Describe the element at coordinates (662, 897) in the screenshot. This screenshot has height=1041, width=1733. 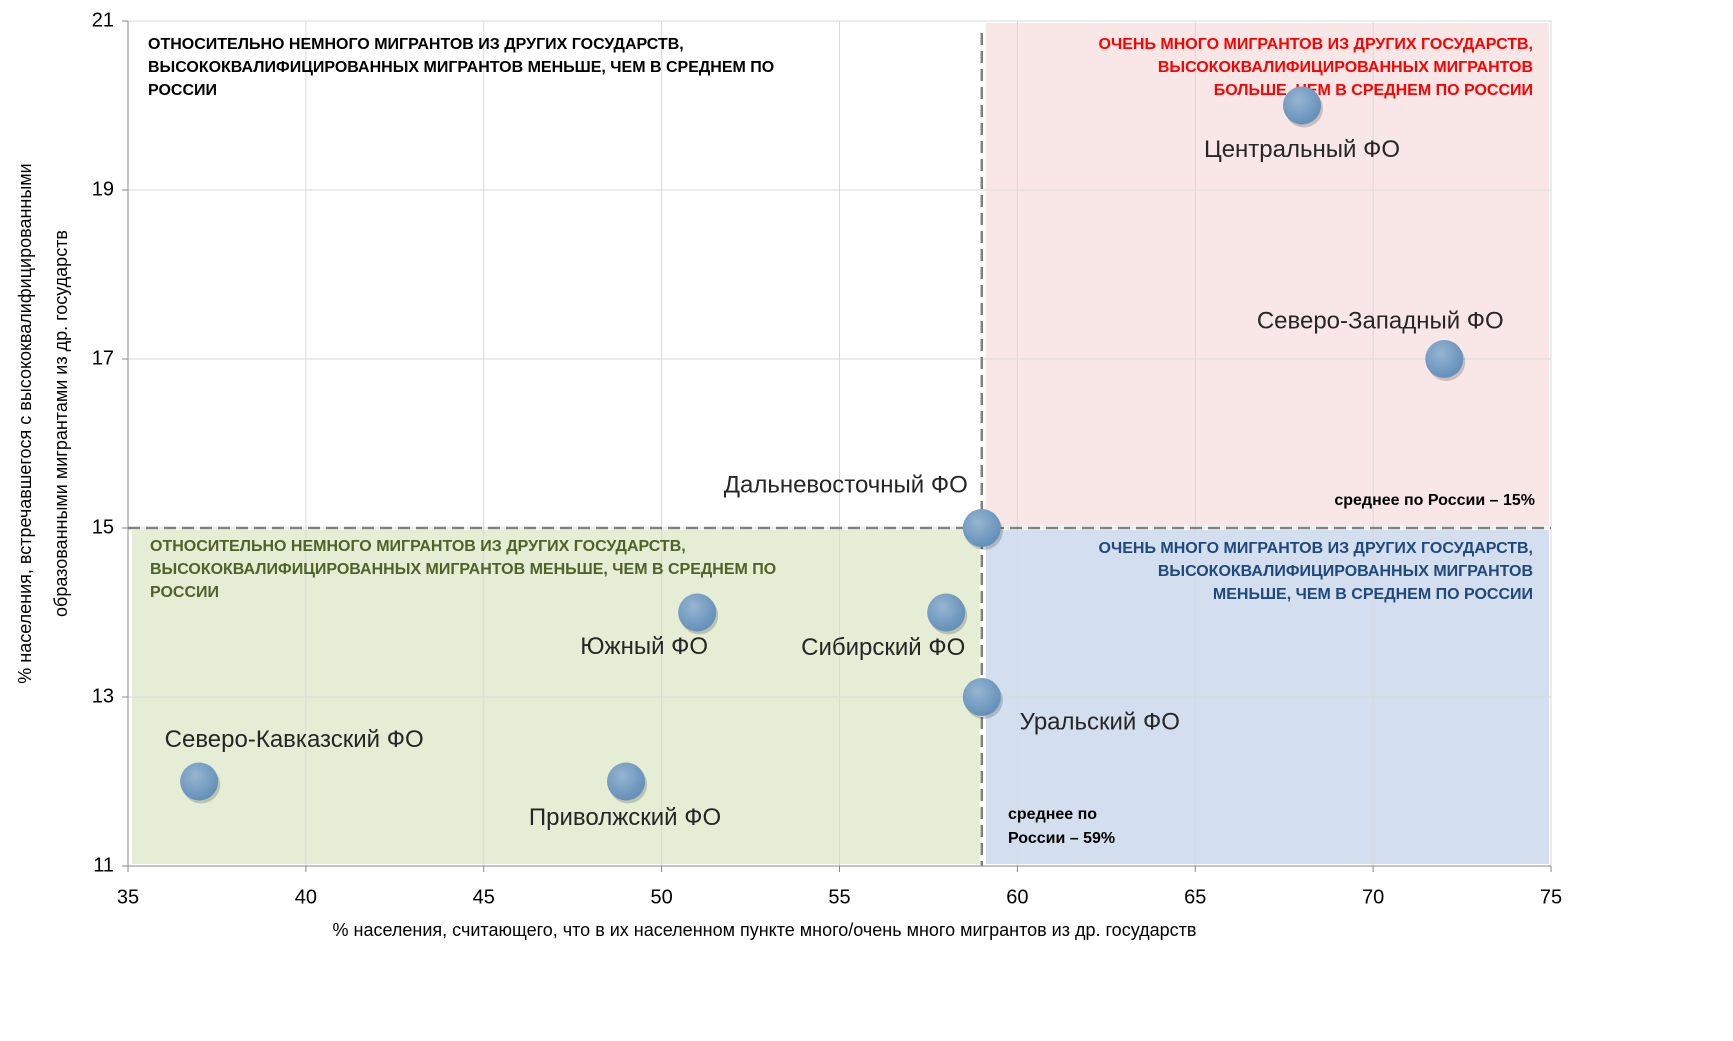
I see `x-tick-label: 50` at that location.